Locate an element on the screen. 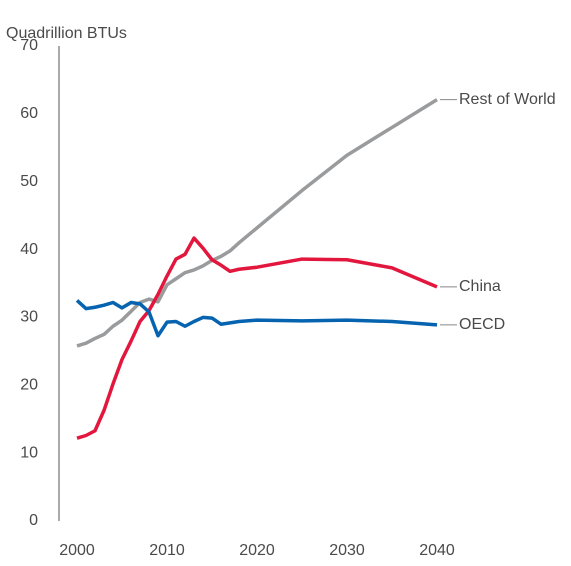 This screenshot has width=571, height=566. x-tick-label: 2020 is located at coordinates (257, 550).